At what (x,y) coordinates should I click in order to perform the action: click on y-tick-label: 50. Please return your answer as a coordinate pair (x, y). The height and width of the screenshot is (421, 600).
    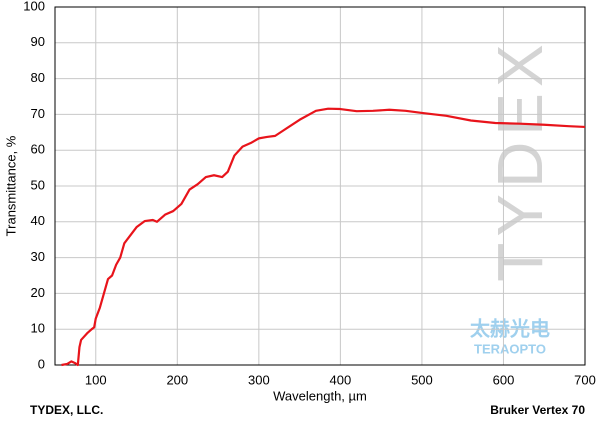
    Looking at the image, I should click on (38, 184).